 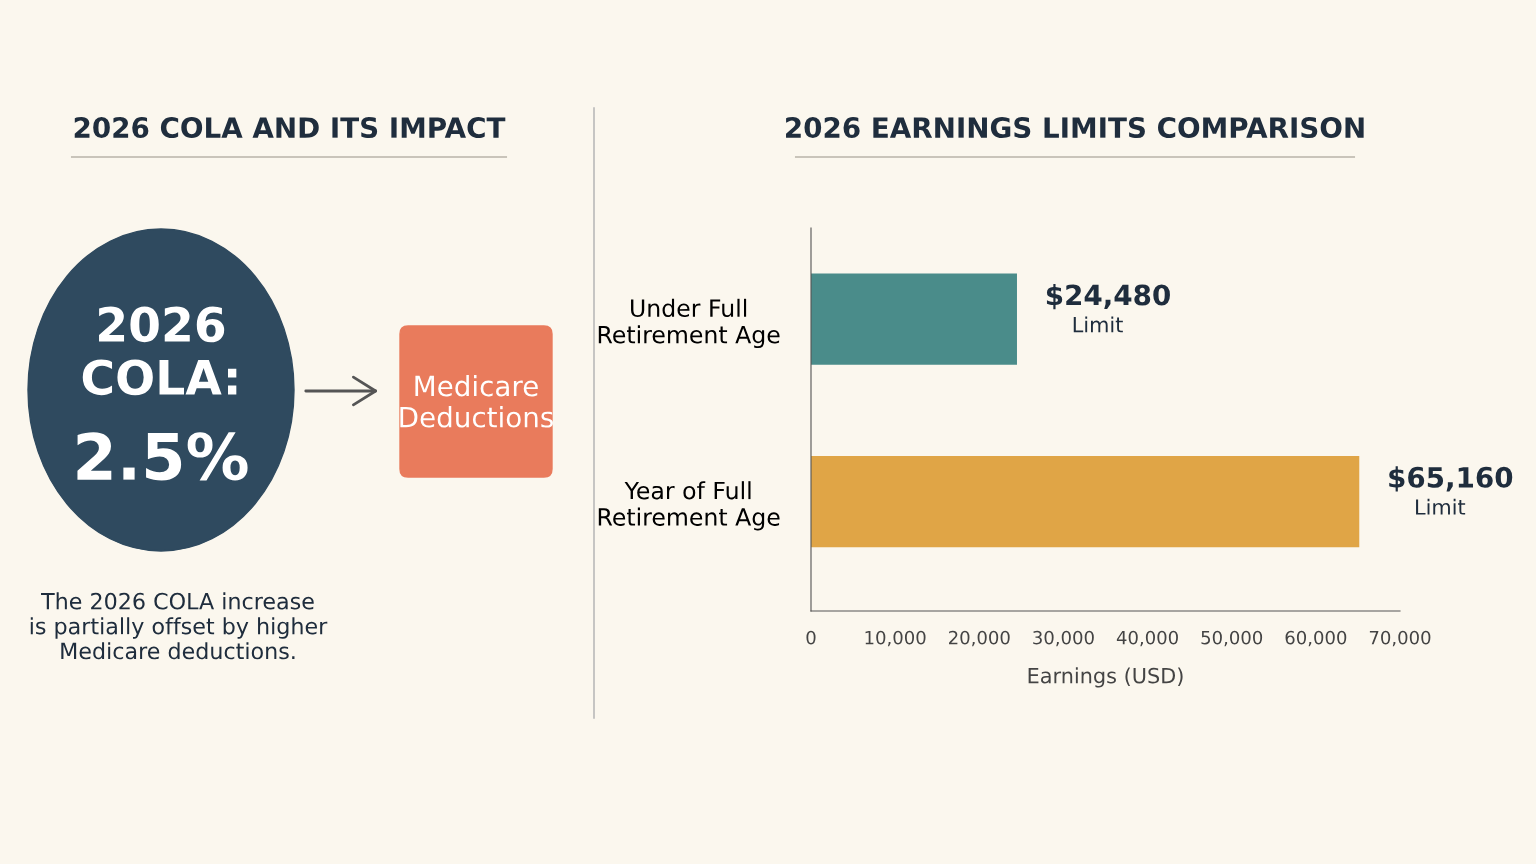 What do you see at coordinates (1232, 638) in the screenshot?
I see `x-tick-label: 50,000` at bounding box center [1232, 638].